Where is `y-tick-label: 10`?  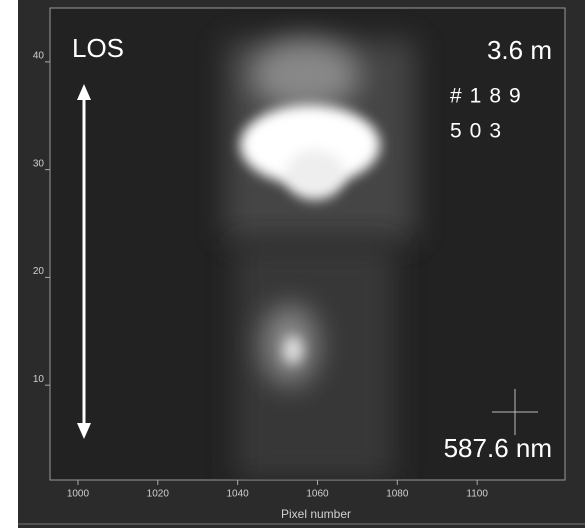 y-tick-label: 10 is located at coordinates (39, 379).